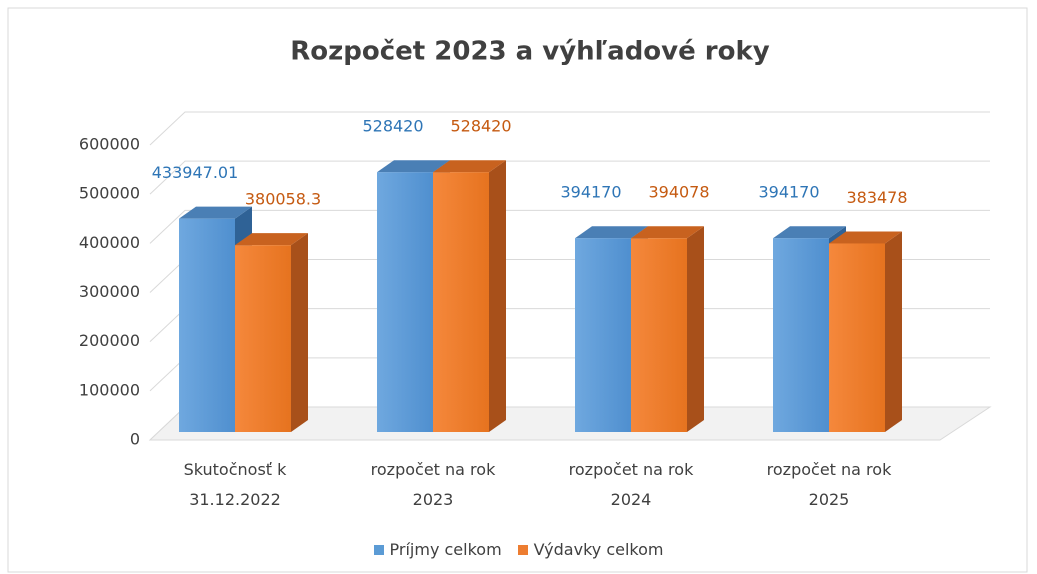  What do you see at coordinates (235, 484) in the screenshot?
I see `x-tick-label: Skutočnosť k 31.12.2022` at bounding box center [235, 484].